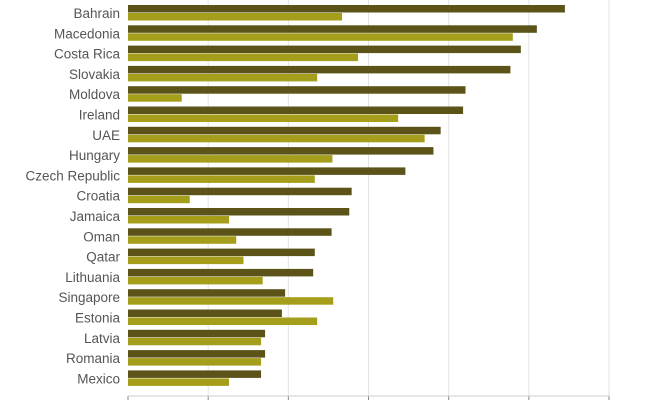  I want to click on category-label: Hungary, so click(94, 155).